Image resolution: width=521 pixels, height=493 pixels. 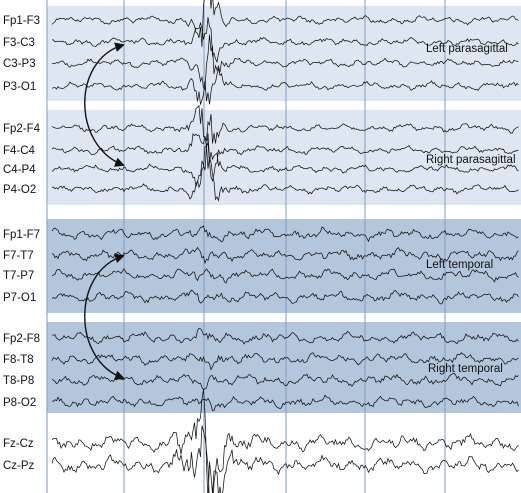 What do you see at coordinates (285, 361) in the screenshot?
I see `trace-f8-t8` at bounding box center [285, 361].